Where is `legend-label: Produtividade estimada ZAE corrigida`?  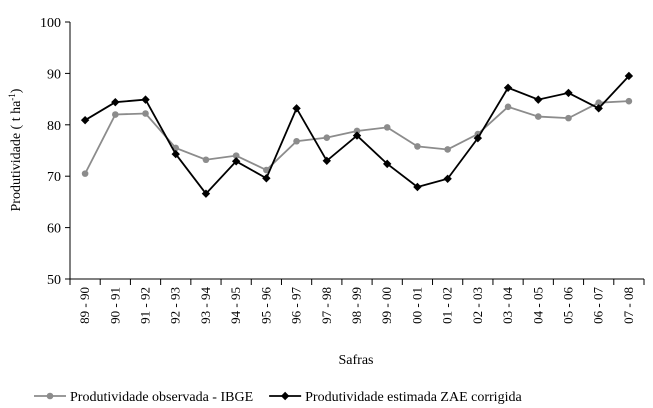
legend-label: Produtividade estimada ZAE corrigida is located at coordinates (413, 397).